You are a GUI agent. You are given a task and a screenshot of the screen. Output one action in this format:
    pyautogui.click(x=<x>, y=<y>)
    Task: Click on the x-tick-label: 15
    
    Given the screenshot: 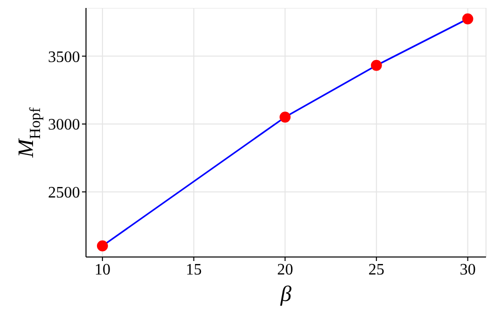 What is the action you would take?
    pyautogui.click(x=194, y=269)
    